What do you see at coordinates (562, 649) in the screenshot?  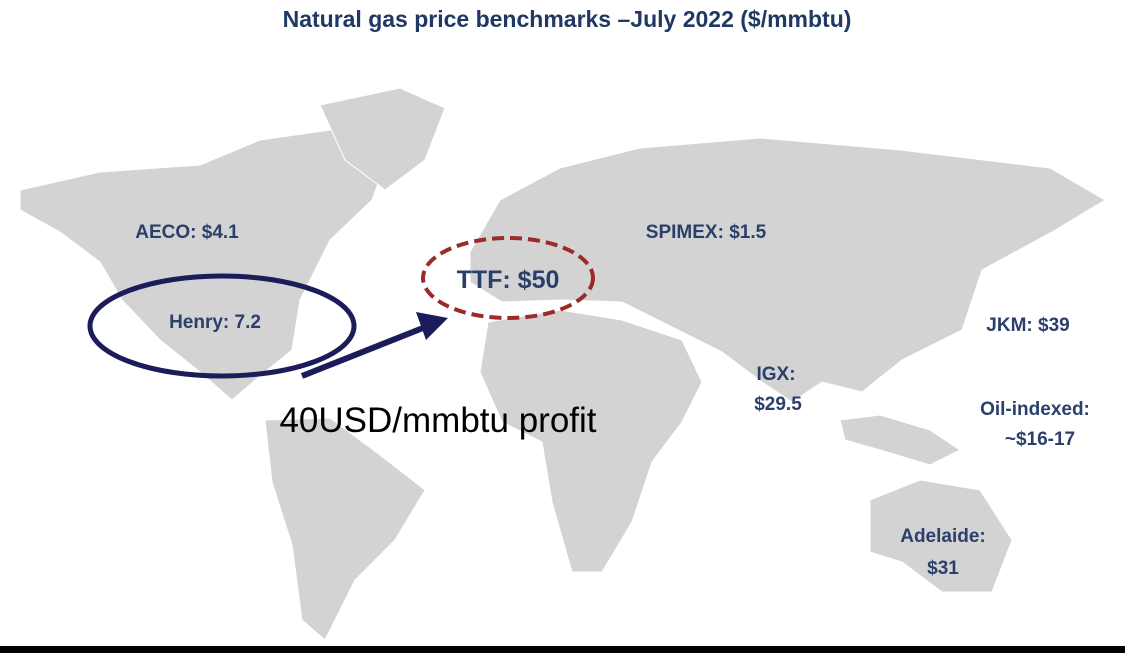 I see `bottom-bar` at bounding box center [562, 649].